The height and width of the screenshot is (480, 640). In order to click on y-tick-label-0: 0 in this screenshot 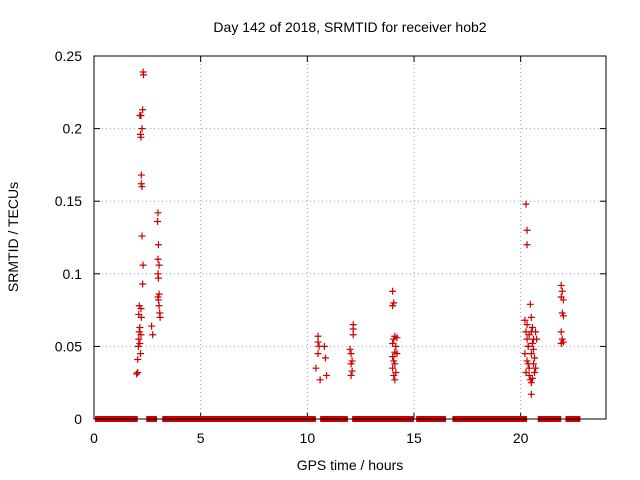, I will do `click(78, 419)`.